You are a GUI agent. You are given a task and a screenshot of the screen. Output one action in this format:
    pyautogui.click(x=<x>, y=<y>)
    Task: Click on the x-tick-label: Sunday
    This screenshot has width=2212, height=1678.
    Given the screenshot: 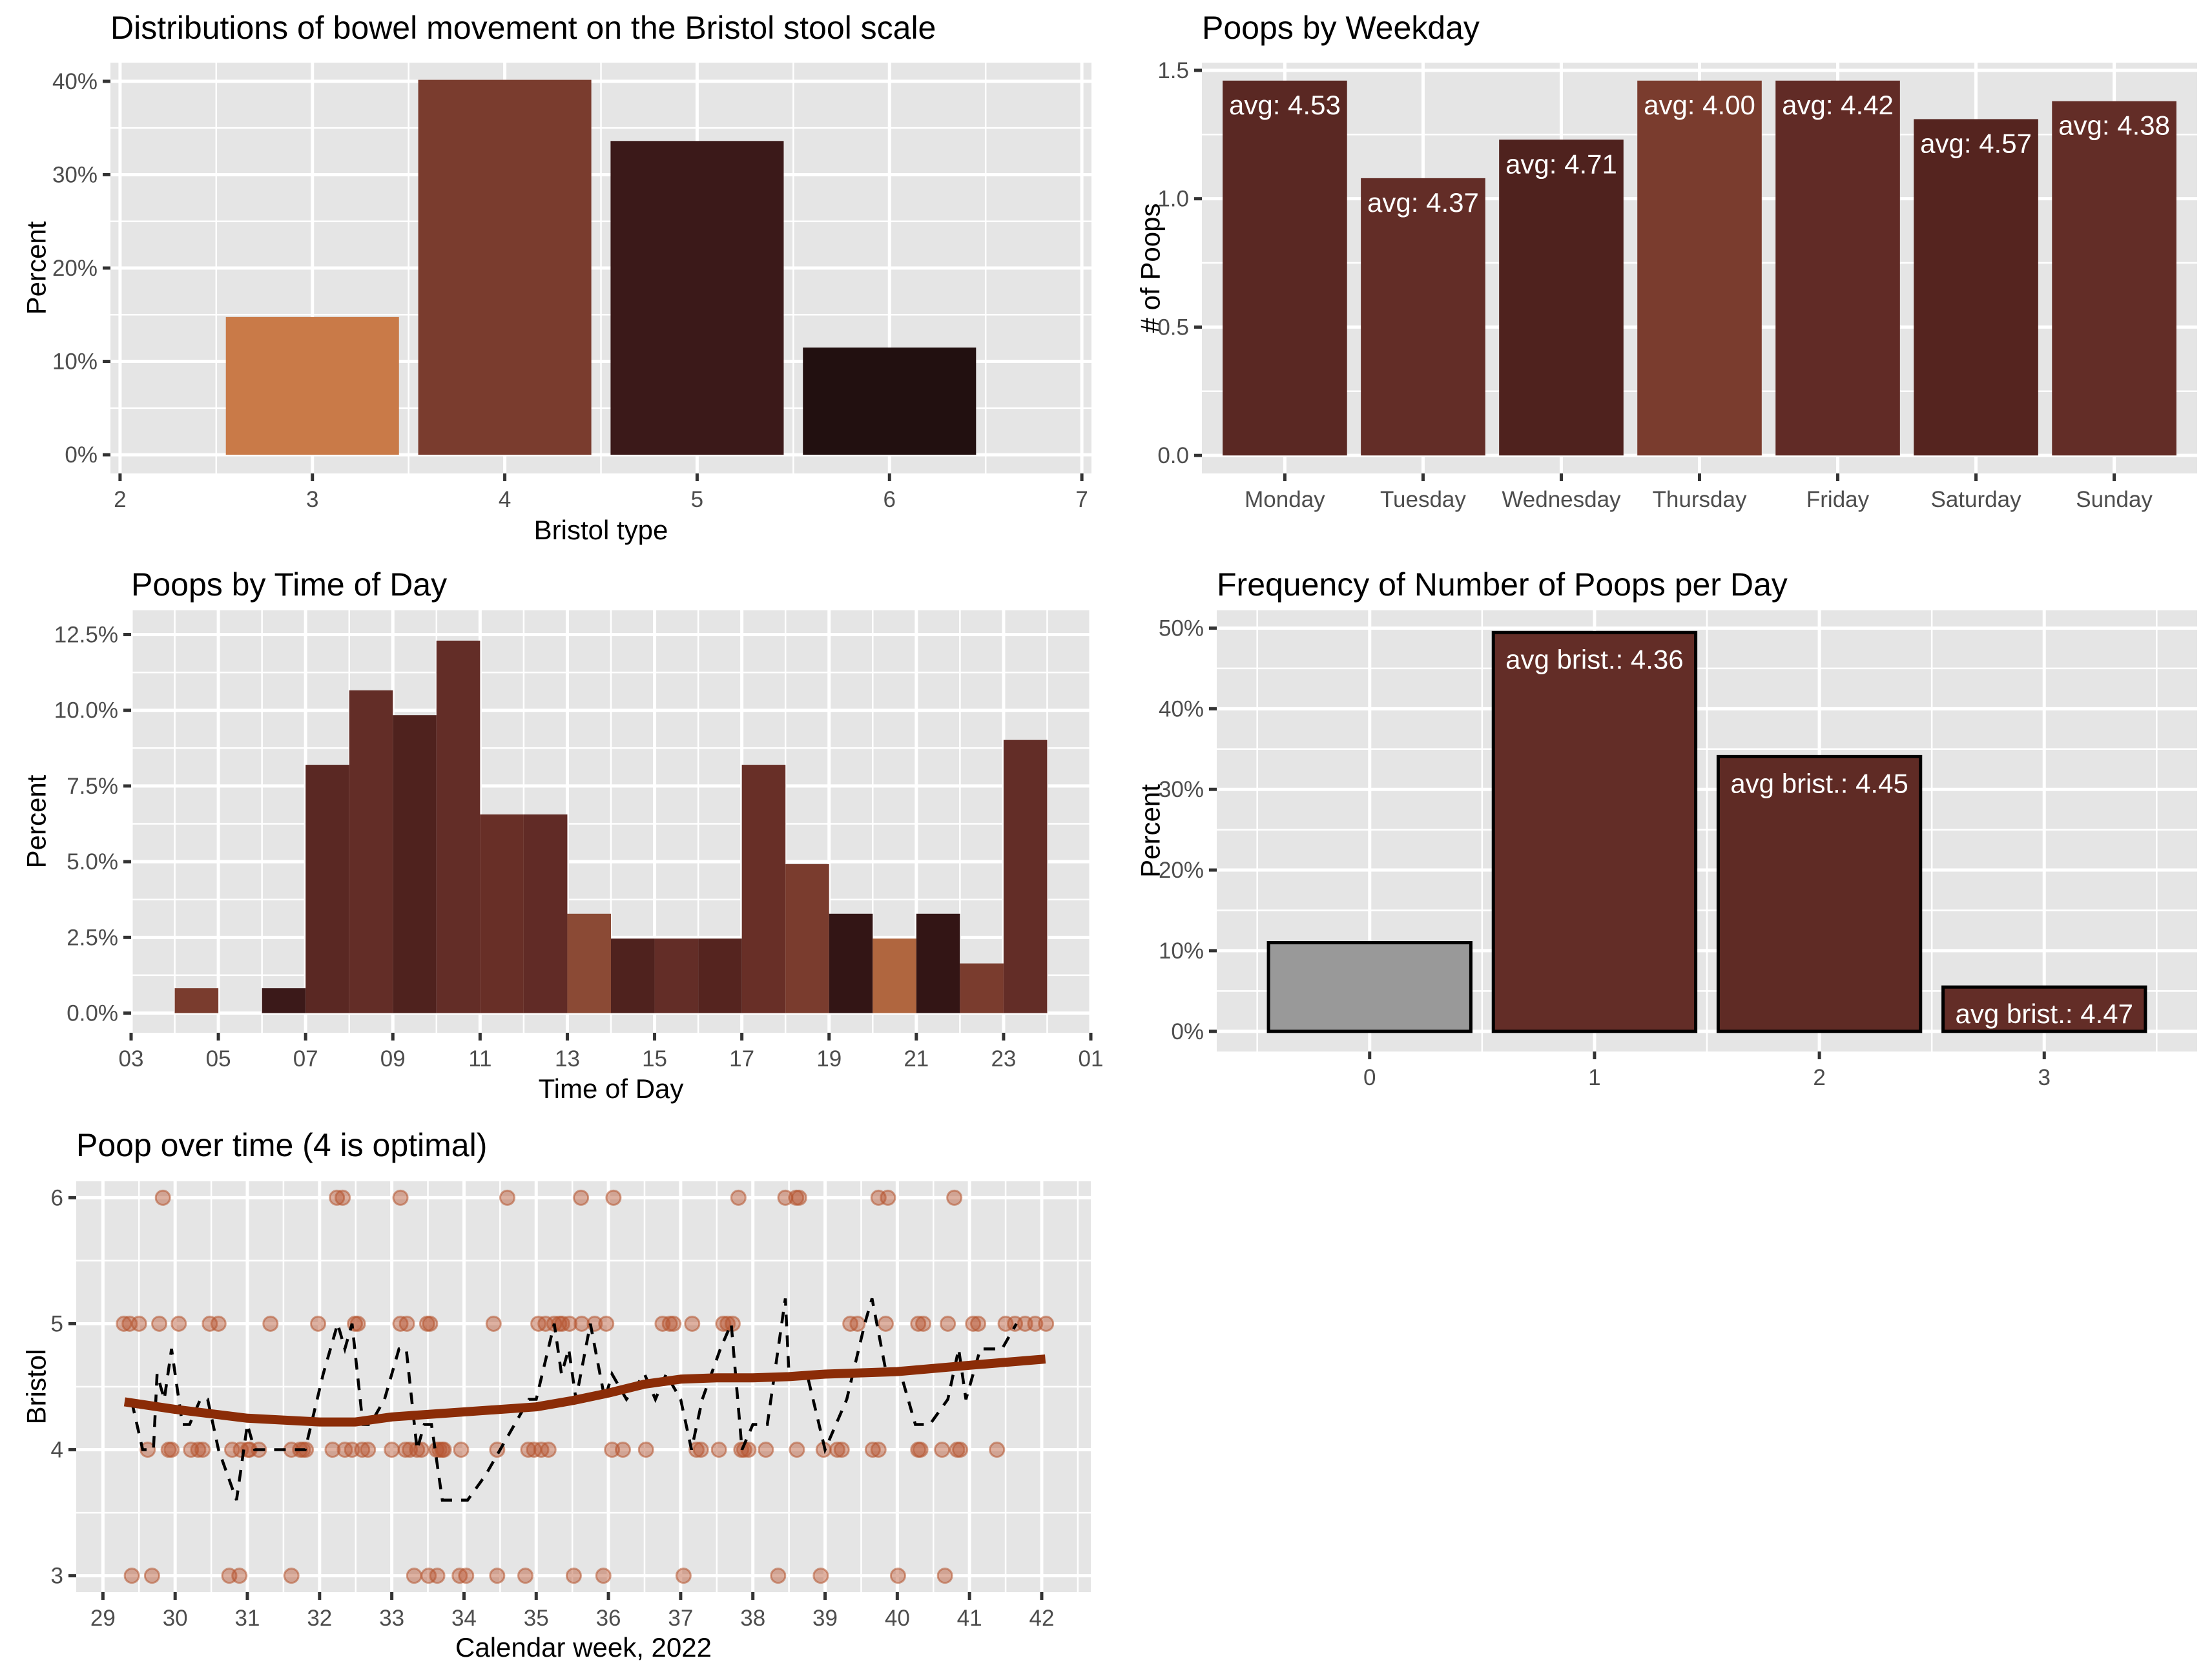 What is the action you would take?
    pyautogui.click(x=2114, y=499)
    